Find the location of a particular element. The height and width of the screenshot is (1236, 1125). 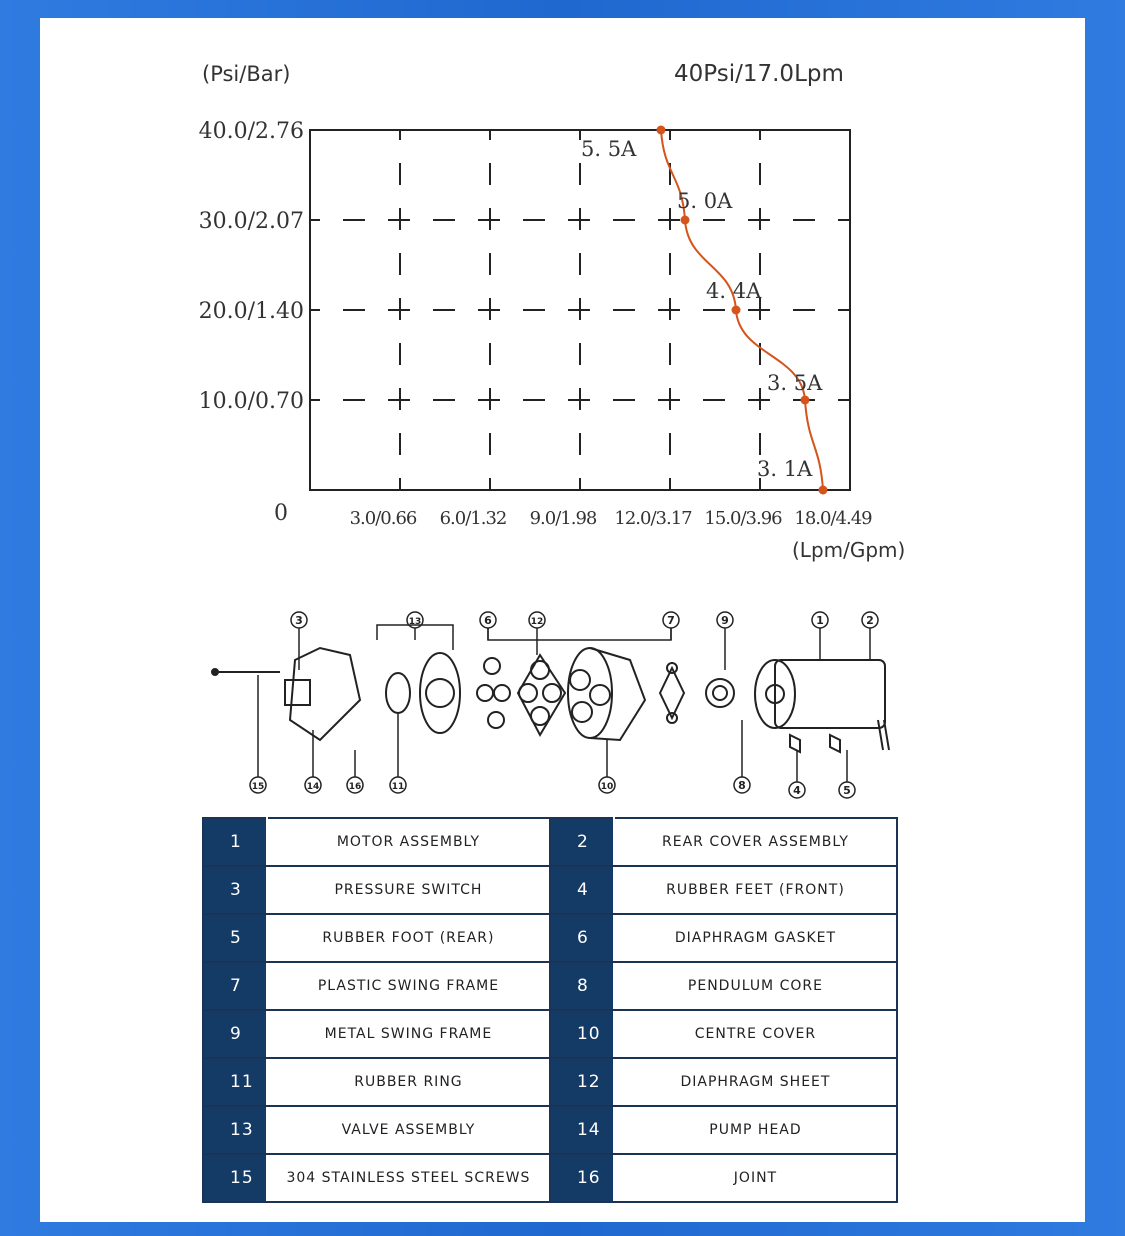

part-name: DIAPHRAGM GASKET is located at coordinates (755, 938).